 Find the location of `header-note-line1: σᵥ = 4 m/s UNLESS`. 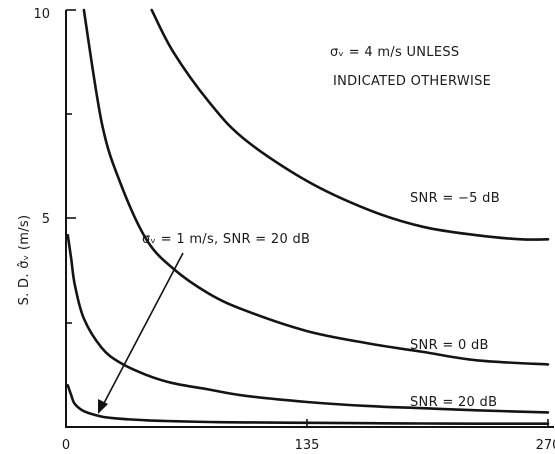

header-note-line1: σᵥ = 4 m/s UNLESS is located at coordinates (394, 52).